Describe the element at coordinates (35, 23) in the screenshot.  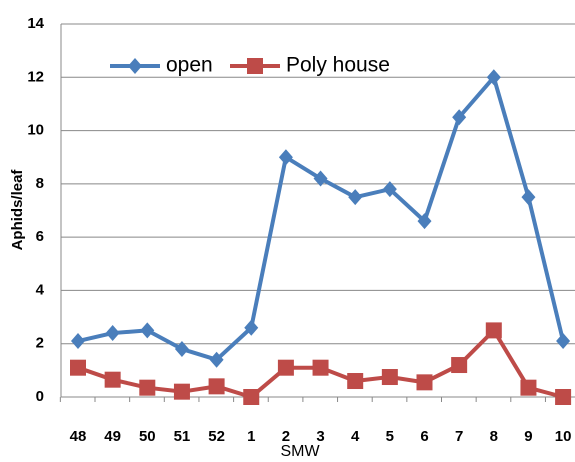
I see `y-tick-label: 14` at that location.